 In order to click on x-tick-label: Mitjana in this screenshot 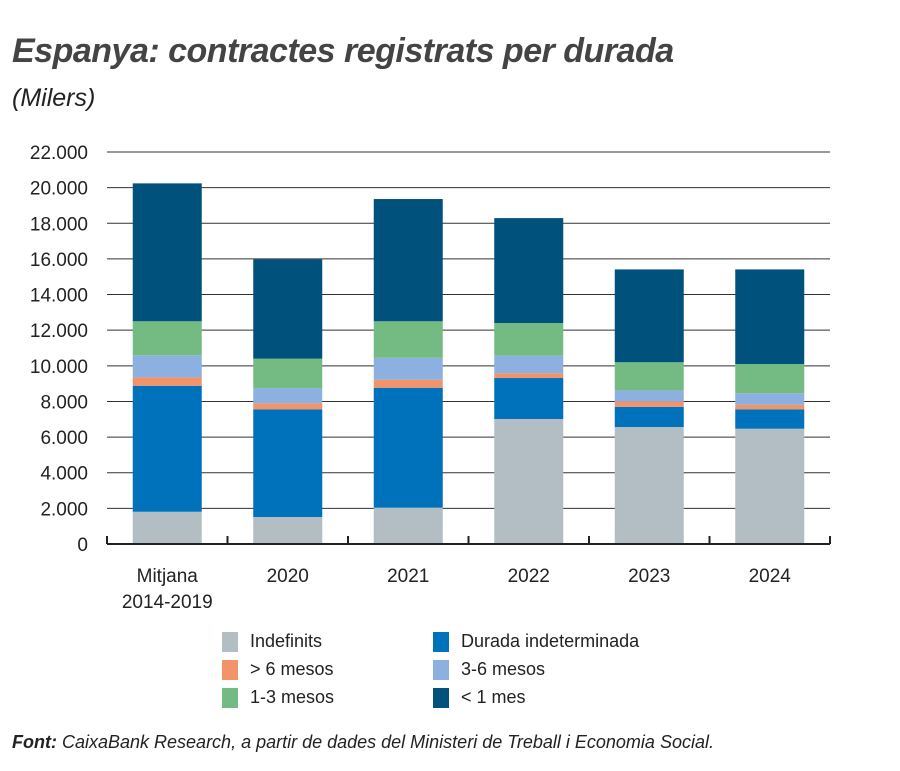, I will do `click(168, 576)`.